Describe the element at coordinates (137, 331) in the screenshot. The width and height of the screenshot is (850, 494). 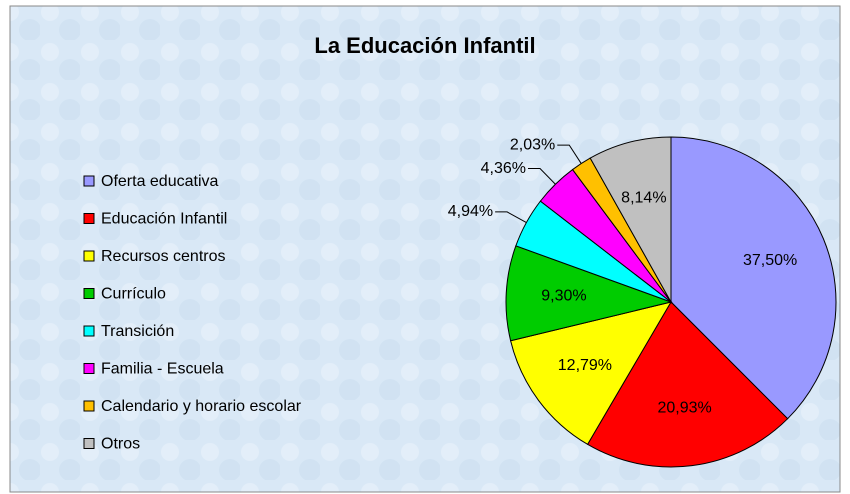
I see `legend-label: Transición` at that location.